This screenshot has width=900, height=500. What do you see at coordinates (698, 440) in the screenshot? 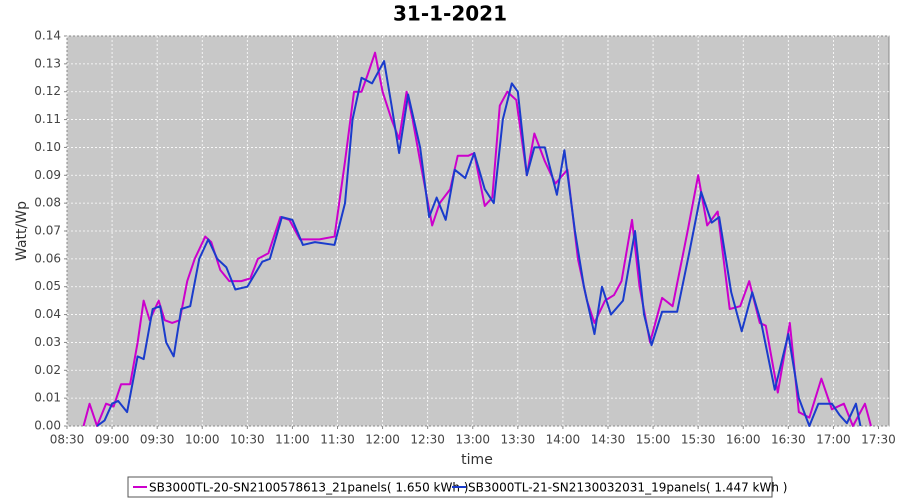
I see `x-tick-label: 15:30` at bounding box center [698, 440].